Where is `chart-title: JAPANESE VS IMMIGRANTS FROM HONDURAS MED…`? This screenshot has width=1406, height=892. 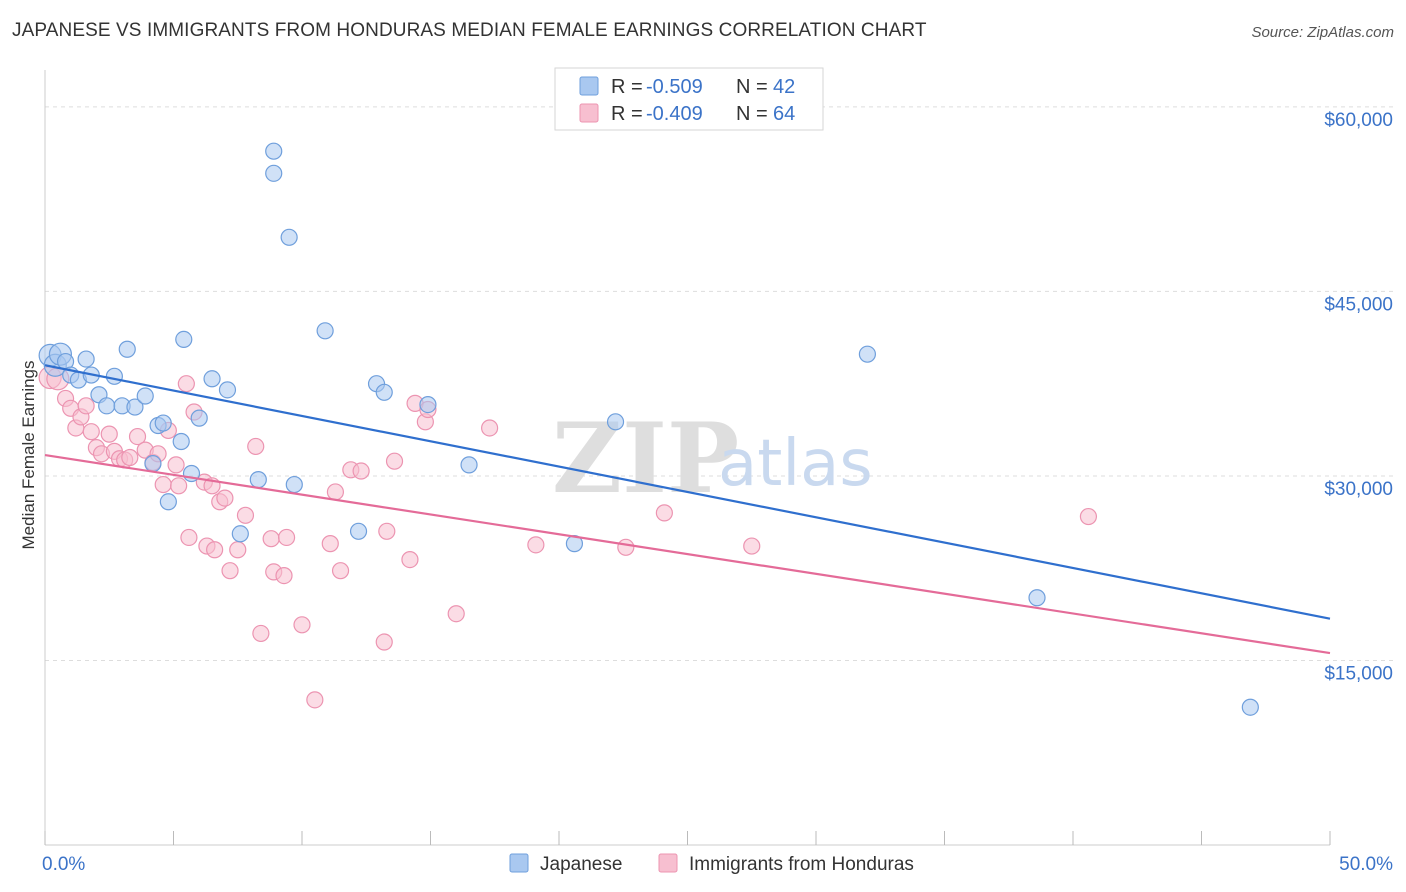 chart-title: JAPANESE VS IMMIGRANTS FROM HONDURAS MED… is located at coordinates (469, 30).